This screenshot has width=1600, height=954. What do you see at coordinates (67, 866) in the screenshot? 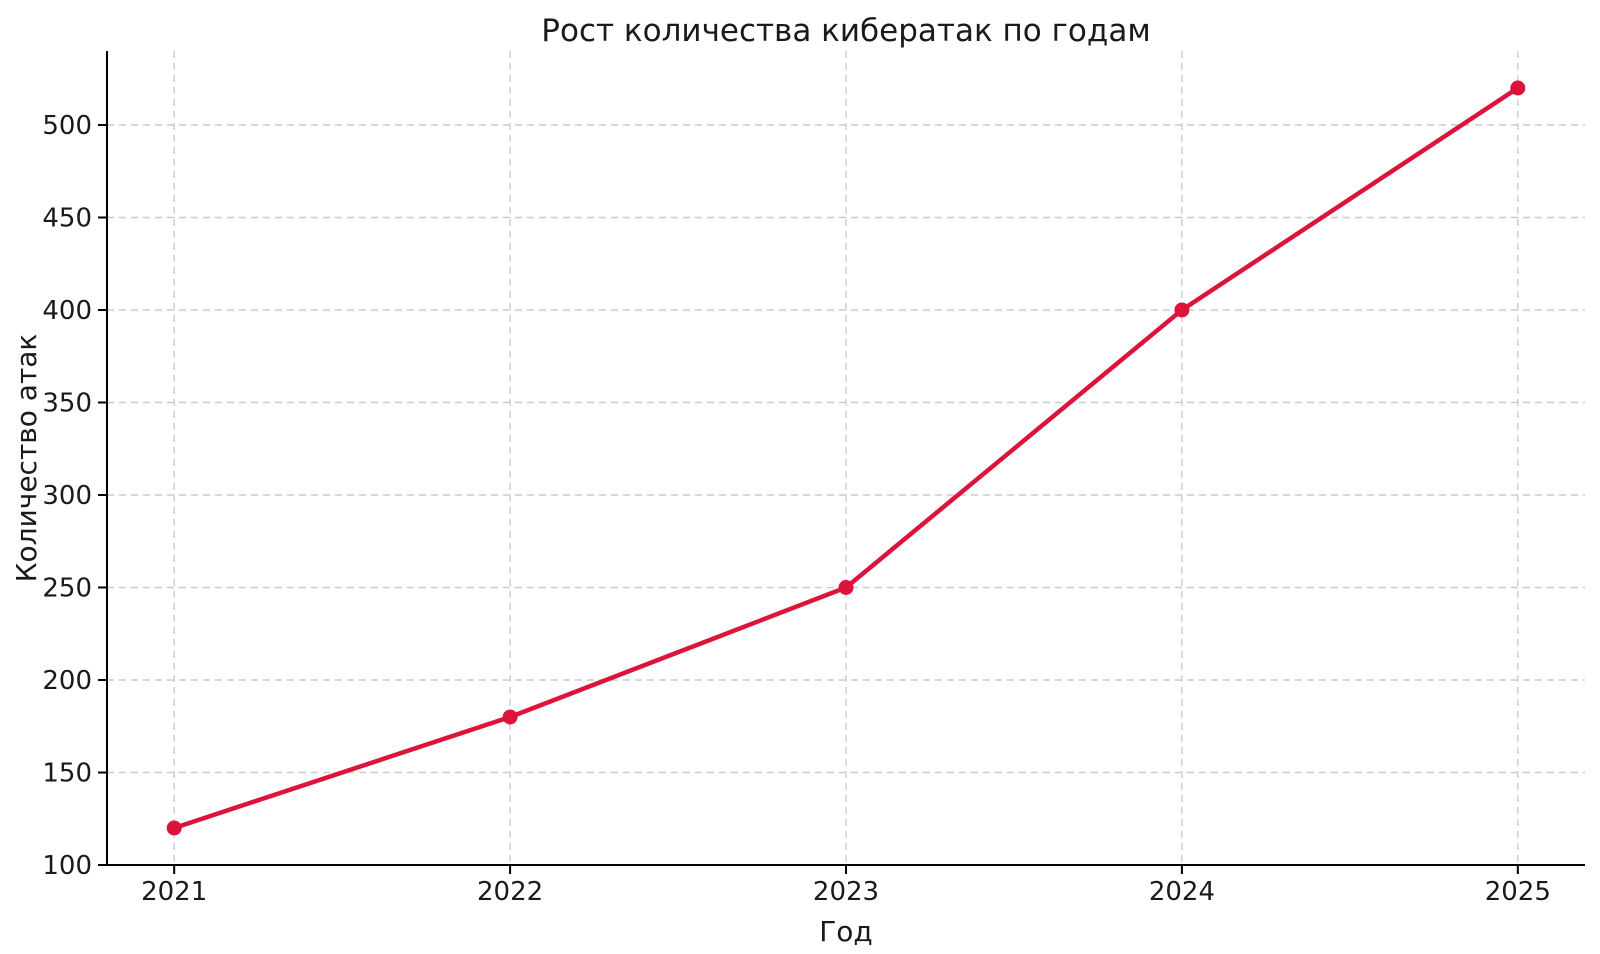
I see `y-tick-label: 100` at bounding box center [67, 866].